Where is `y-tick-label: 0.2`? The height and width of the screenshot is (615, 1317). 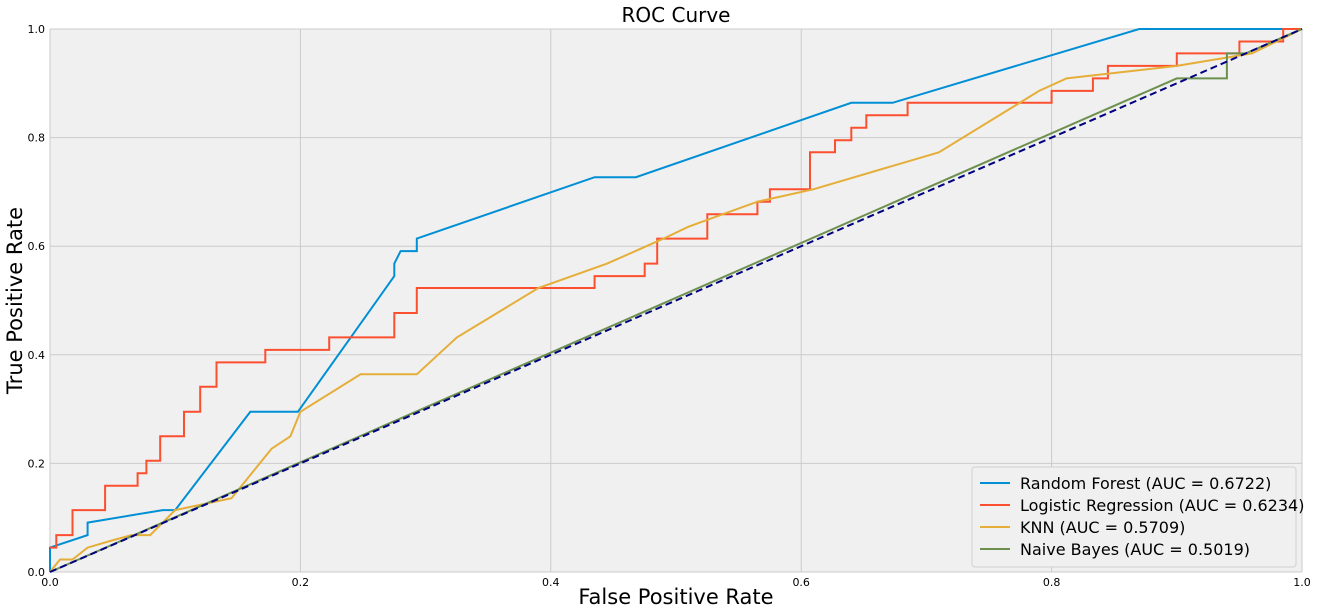
y-tick-label: 0.2 is located at coordinates (37, 463).